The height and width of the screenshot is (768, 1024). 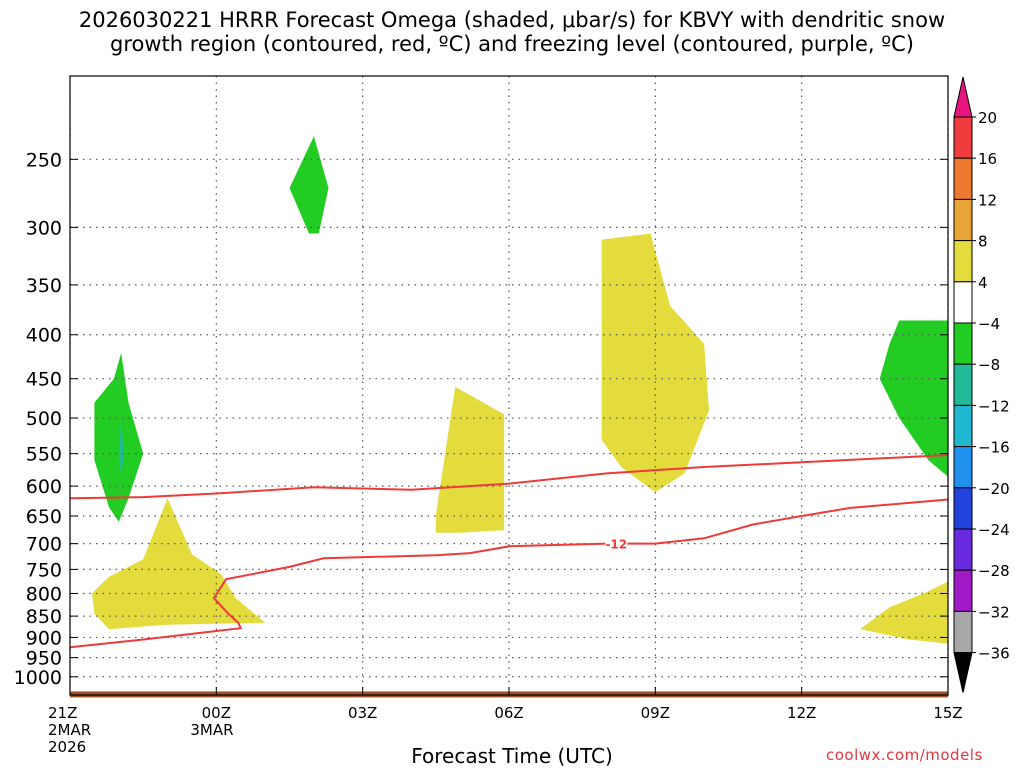 I want to click on x-tick-label-0-2: 2026, so click(x=67, y=747).